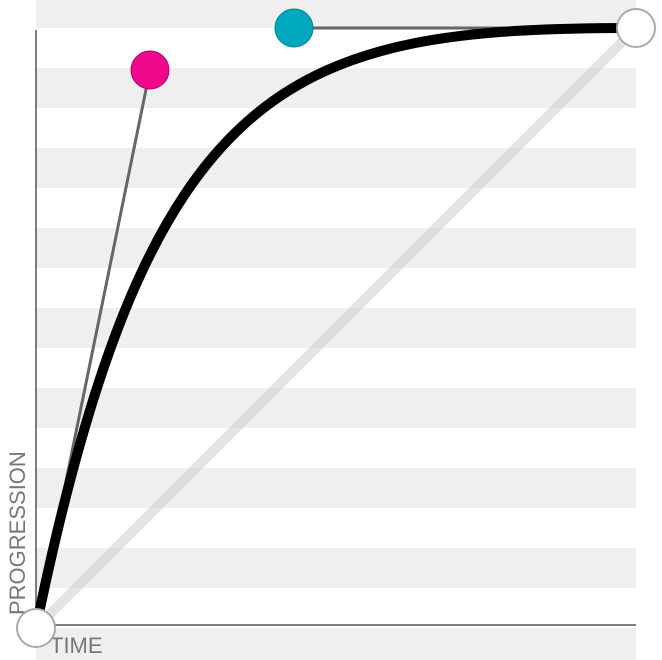 Image resolution: width=662 pixels, height=660 pixels. I want to click on end-point, so click(636, 28).